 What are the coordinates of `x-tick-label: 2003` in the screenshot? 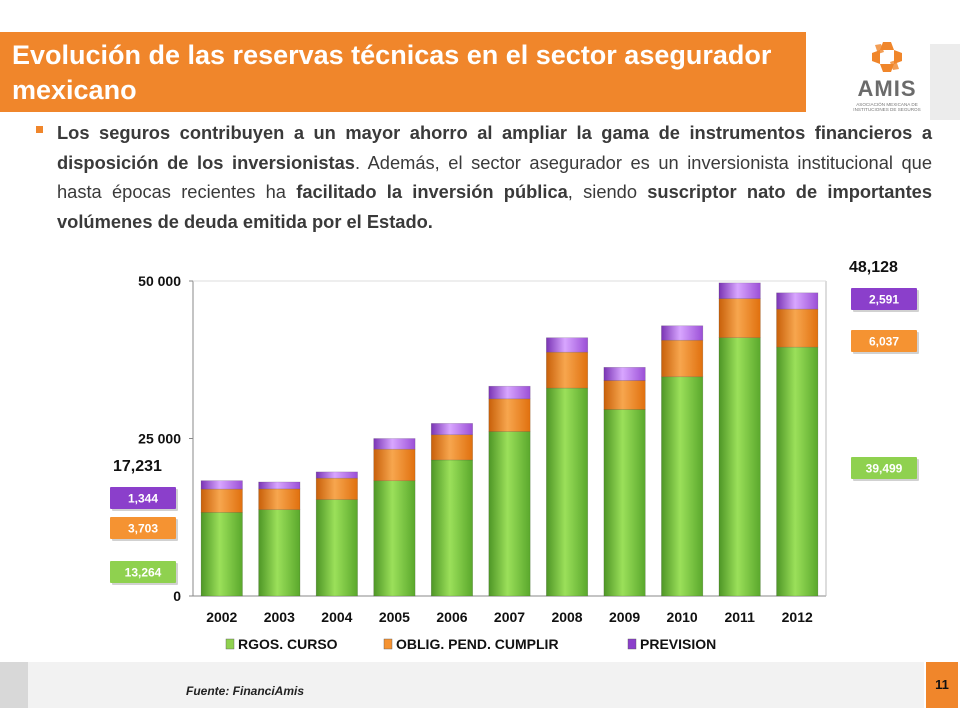 It's located at (279, 617).